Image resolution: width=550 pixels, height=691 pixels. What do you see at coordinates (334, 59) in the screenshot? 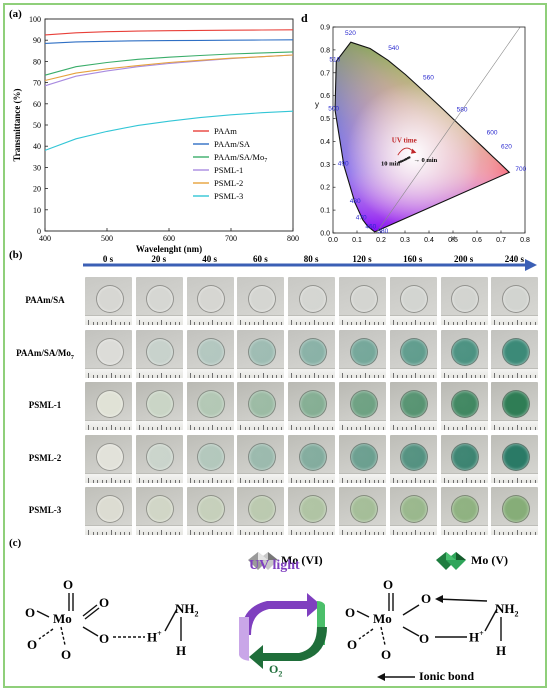
I see `wavelength-label: 510` at bounding box center [334, 59].